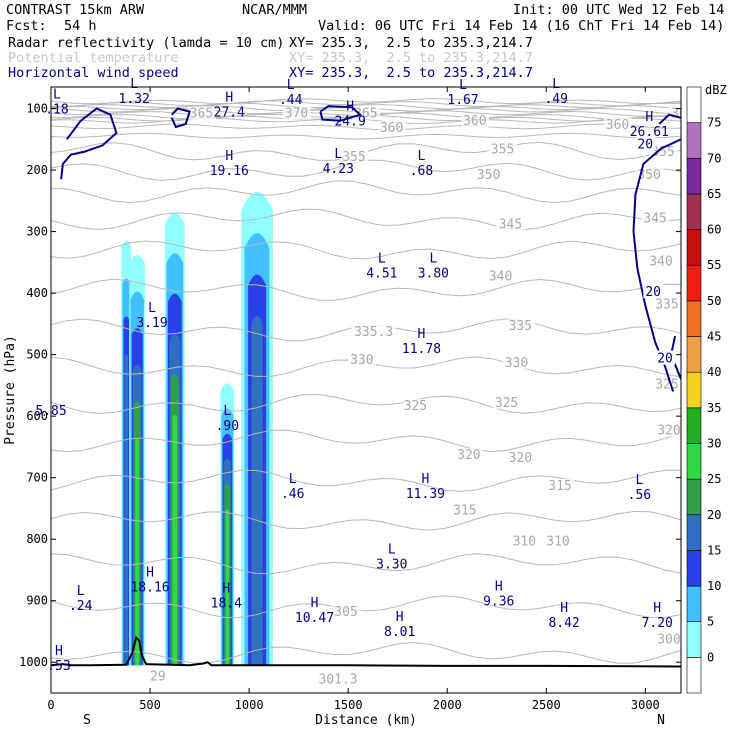  What do you see at coordinates (714, 515) in the screenshot?
I see `colorbar-level-label: 20` at bounding box center [714, 515].